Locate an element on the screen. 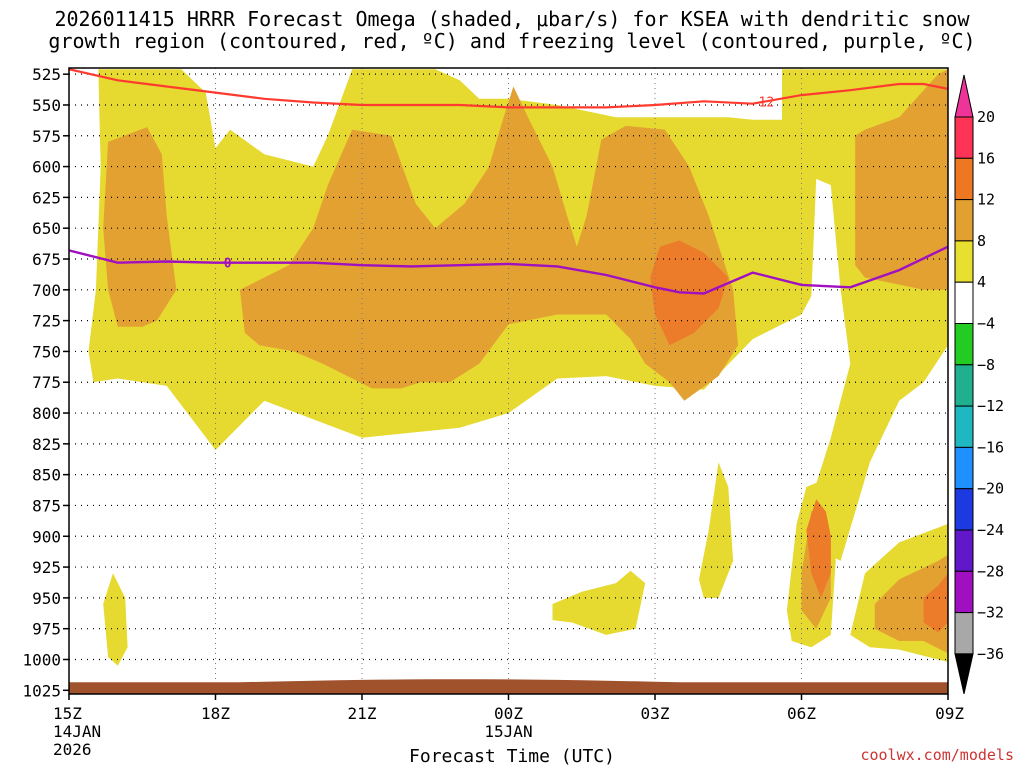 This screenshot has height=768, width=1024. colorbar-label-1: 16 is located at coordinates (986, 158).